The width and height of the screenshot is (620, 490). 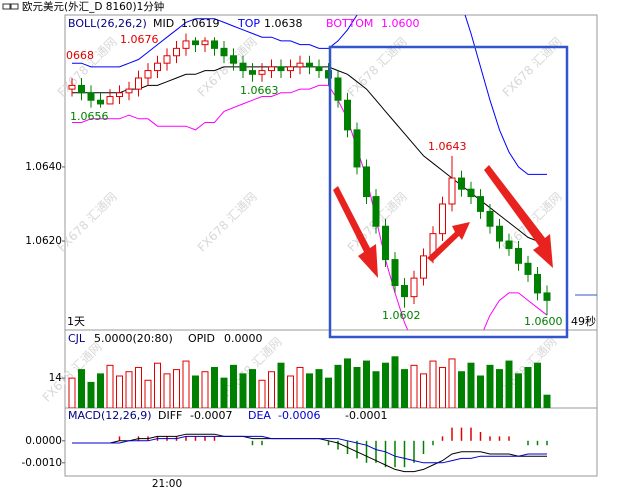 I want to click on y-tick-label: 0.0000, so click(x=43, y=441).